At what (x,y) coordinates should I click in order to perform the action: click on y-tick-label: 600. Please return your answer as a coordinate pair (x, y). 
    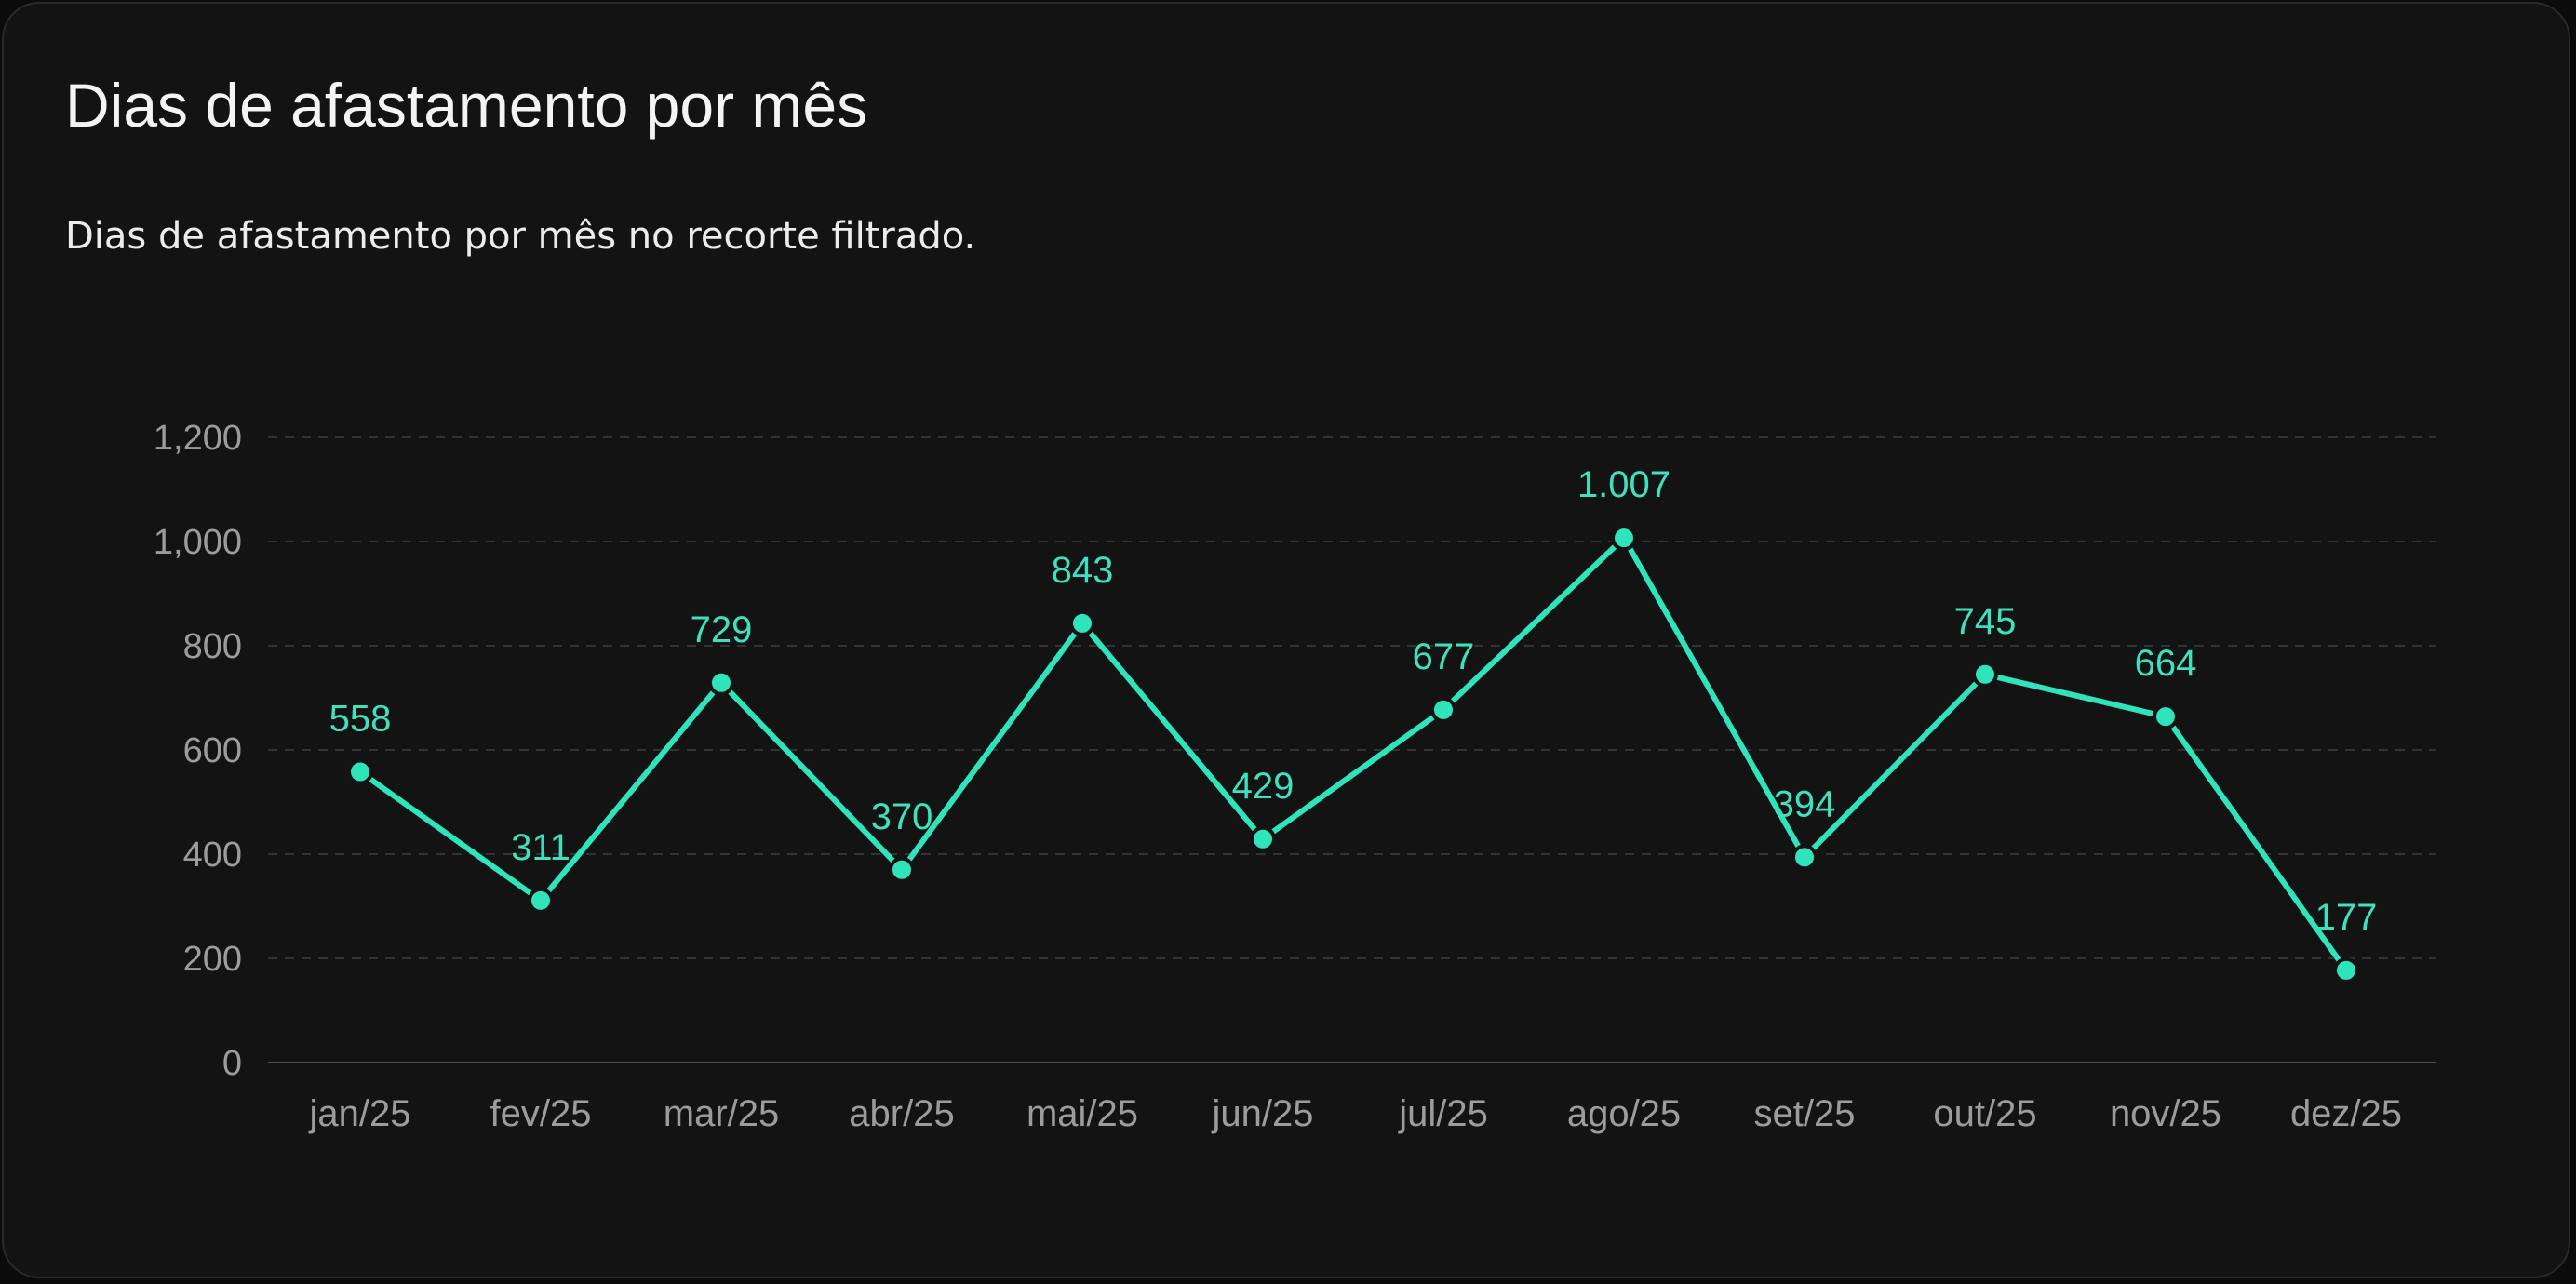
    Looking at the image, I should click on (212, 750).